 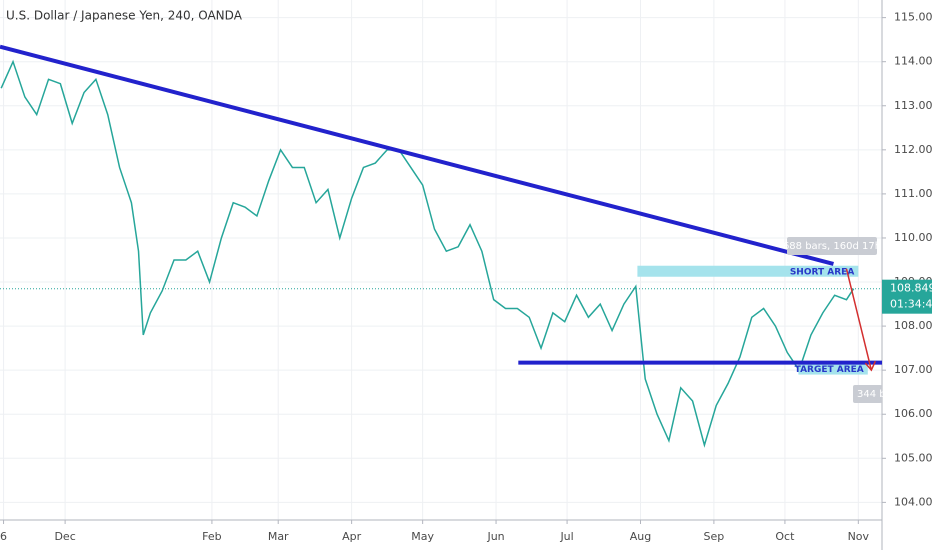 What do you see at coordinates (495, 536) in the screenshot?
I see `x-tick-label: Jun` at bounding box center [495, 536].